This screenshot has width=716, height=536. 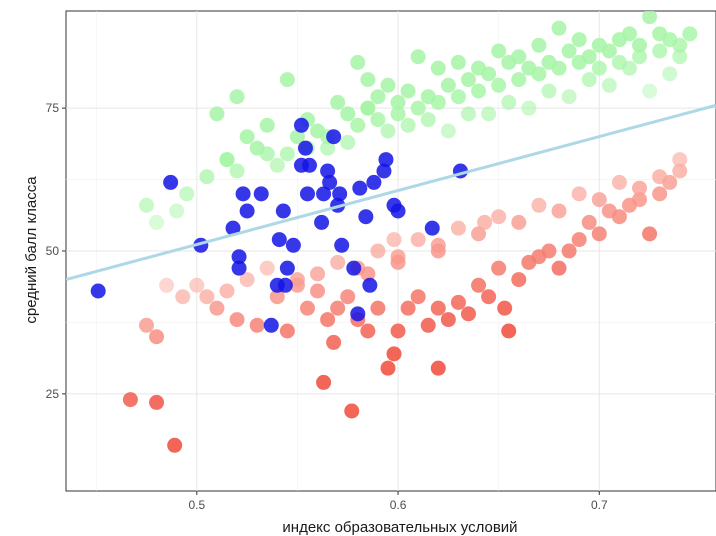 I want to click on y-axis-title: средний балл класса, so click(x=31, y=250).